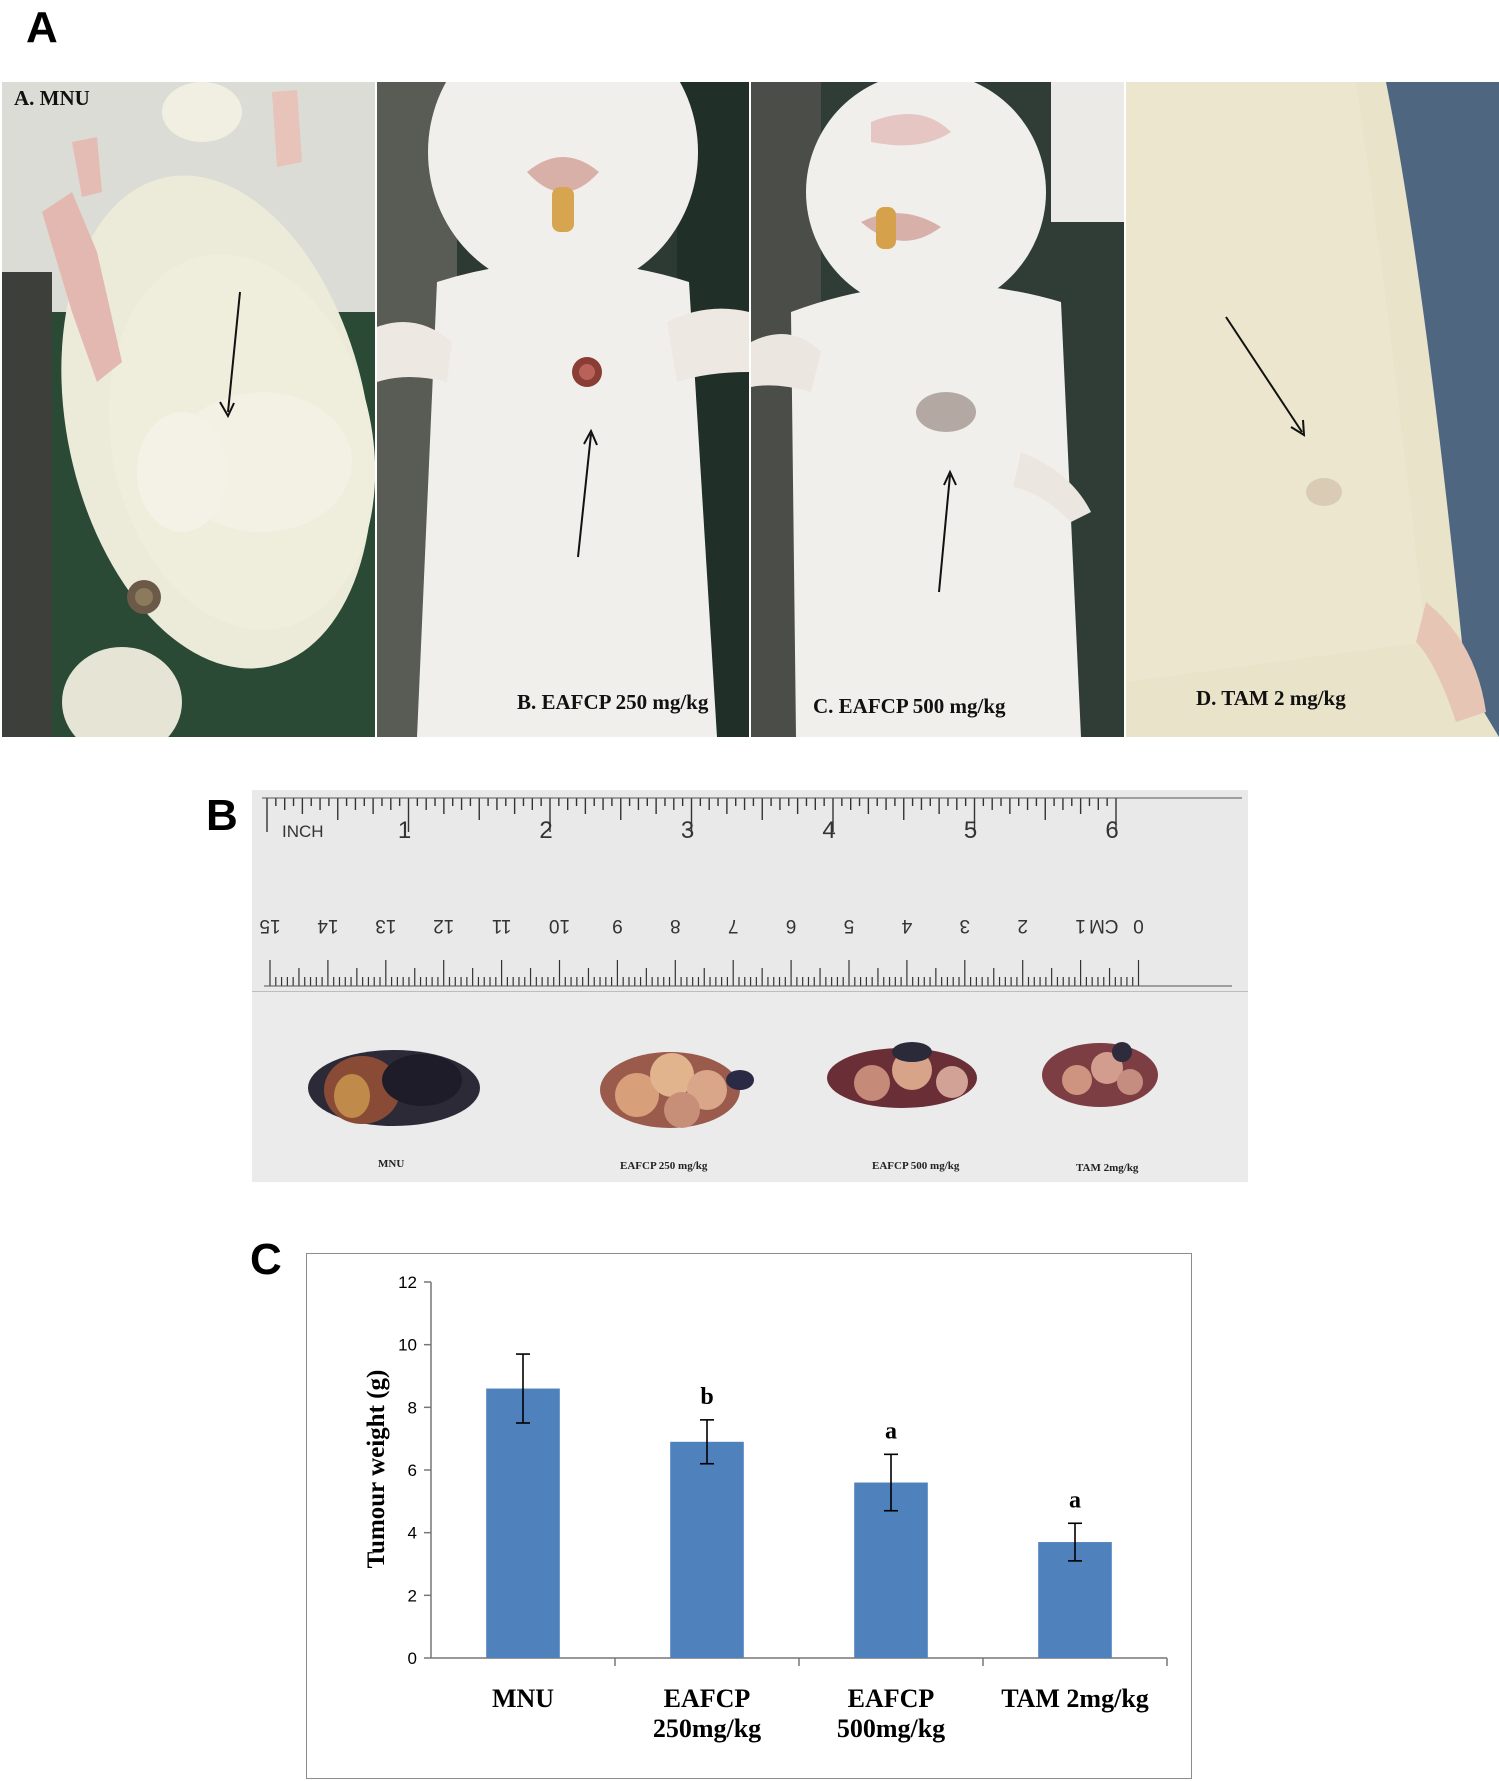 This screenshot has width=1499, height=1781. What do you see at coordinates (791, 925) in the screenshot?
I see `cm-number: 6` at bounding box center [791, 925].